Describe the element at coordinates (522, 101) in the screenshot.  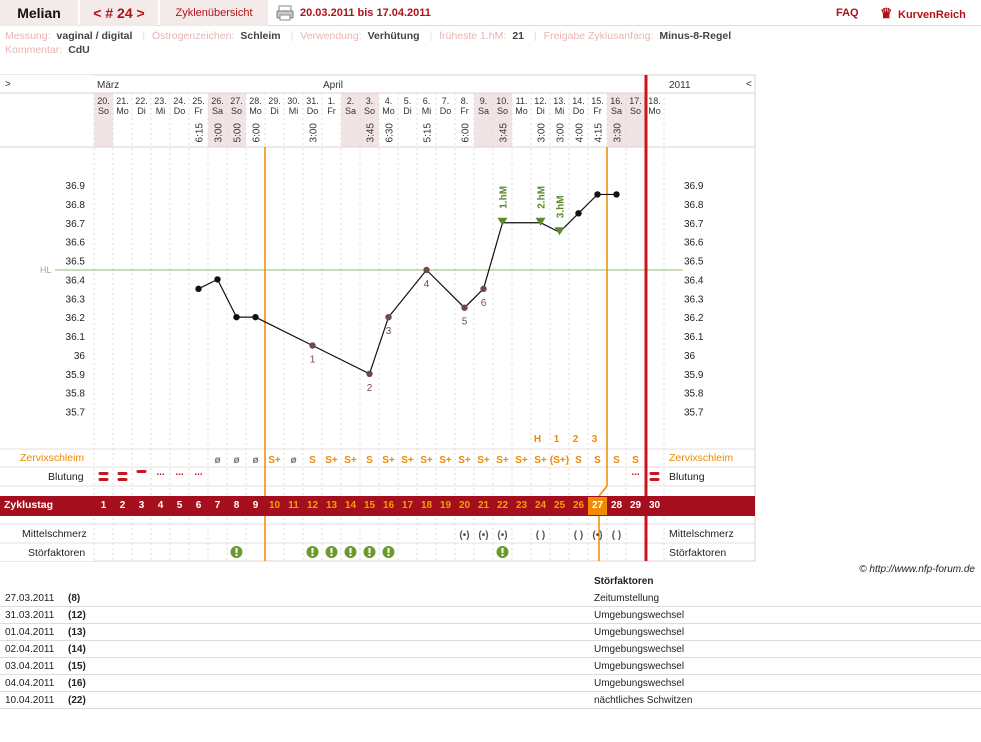
I see `day-date: 11.` at that location.